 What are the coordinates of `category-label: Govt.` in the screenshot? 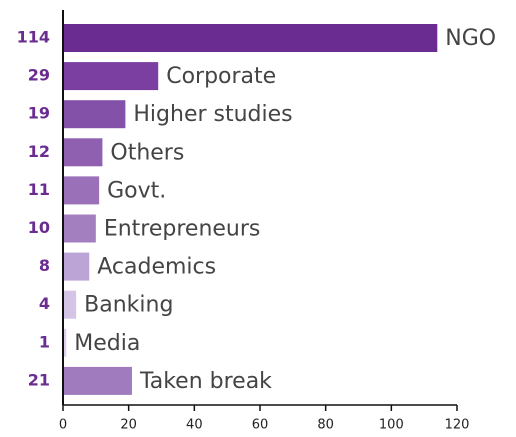 It's located at (136, 190).